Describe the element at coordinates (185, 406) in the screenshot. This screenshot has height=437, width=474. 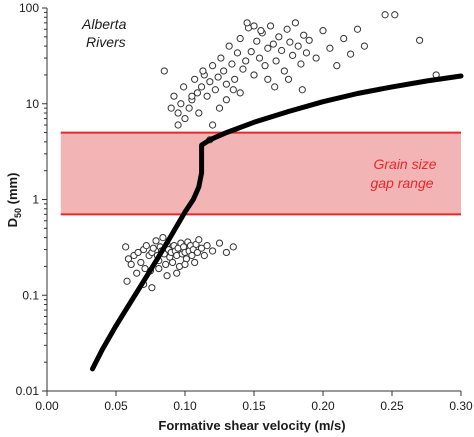
I see `x-tick-label: 0.10` at that location.